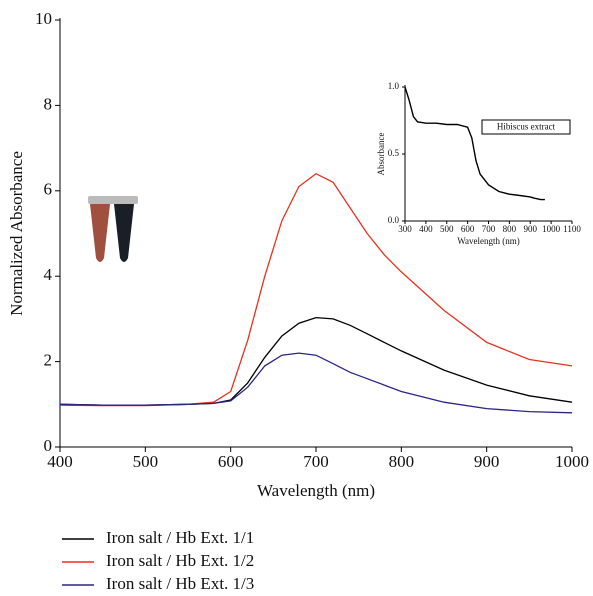 This screenshot has height=596, width=593. What do you see at coordinates (48, 445) in the screenshot?
I see `y-tick-label: 0` at bounding box center [48, 445].